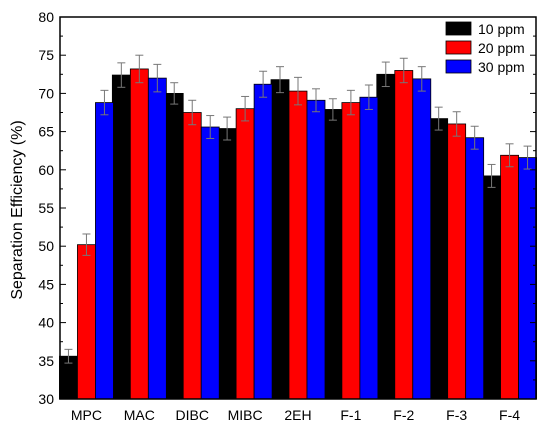  I want to click on y-tick-label: 80, so click(46, 17).